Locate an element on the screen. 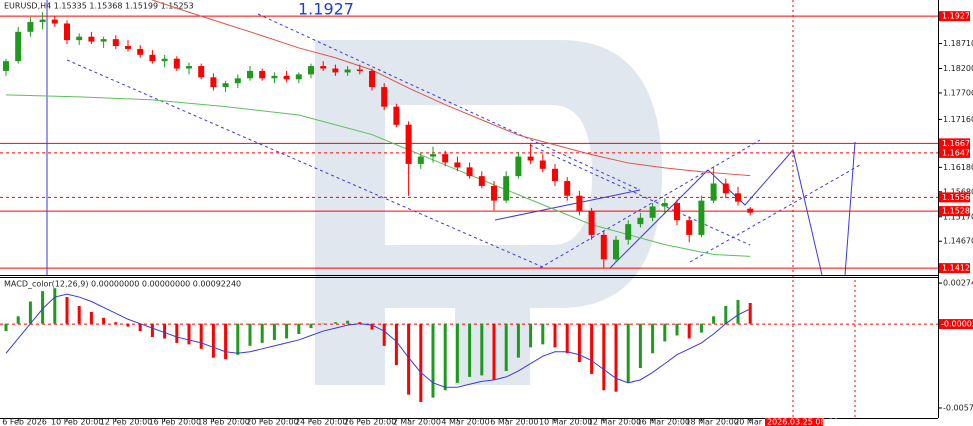 The height and width of the screenshot is (426, 973). level-label: -0.000026 is located at coordinates (957, 324).